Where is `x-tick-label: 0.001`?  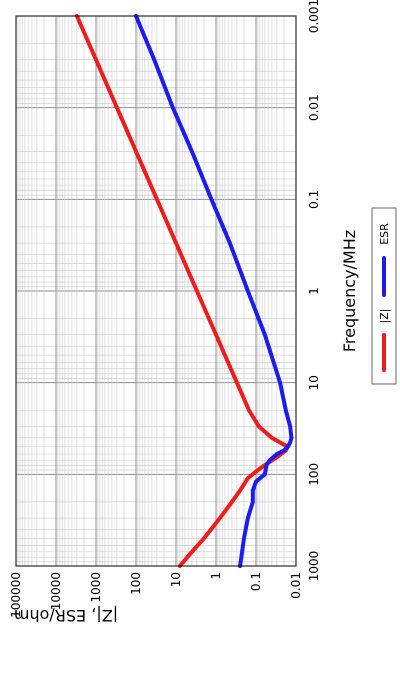
x-tick-label: 0.001 is located at coordinates (314, 16).